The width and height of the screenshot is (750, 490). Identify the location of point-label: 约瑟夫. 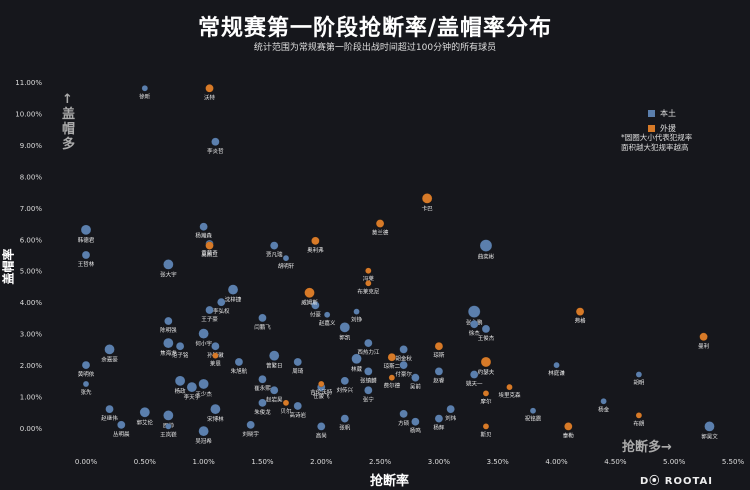
(486, 372).